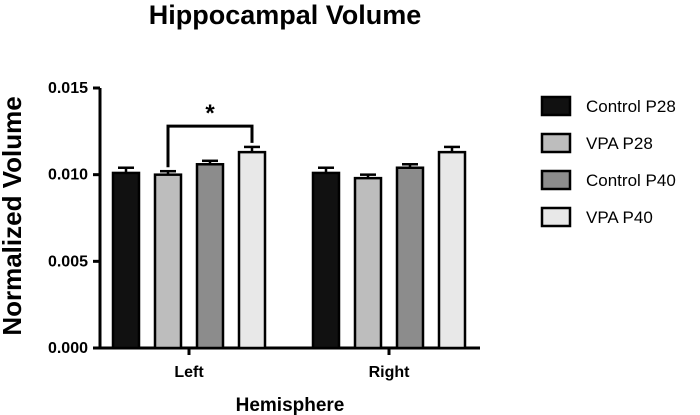 The width and height of the screenshot is (700, 415). What do you see at coordinates (189, 372) in the screenshot?
I see `x-tick-label: Left` at bounding box center [189, 372].